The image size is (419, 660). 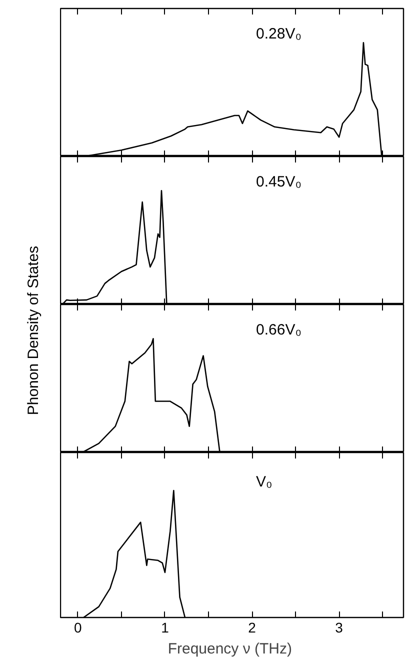 I want to click on y-axis-title: Phonon Density of States, so click(x=33, y=331).